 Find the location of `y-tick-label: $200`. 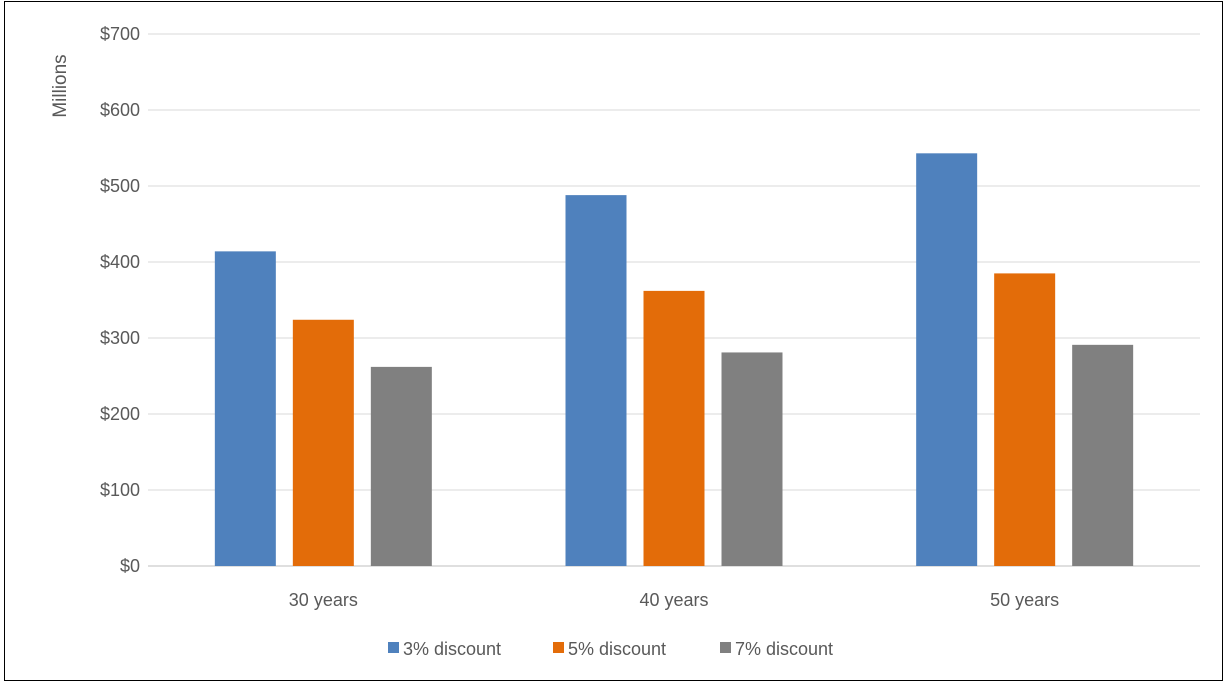

y-tick-label: $200 is located at coordinates (120, 414).